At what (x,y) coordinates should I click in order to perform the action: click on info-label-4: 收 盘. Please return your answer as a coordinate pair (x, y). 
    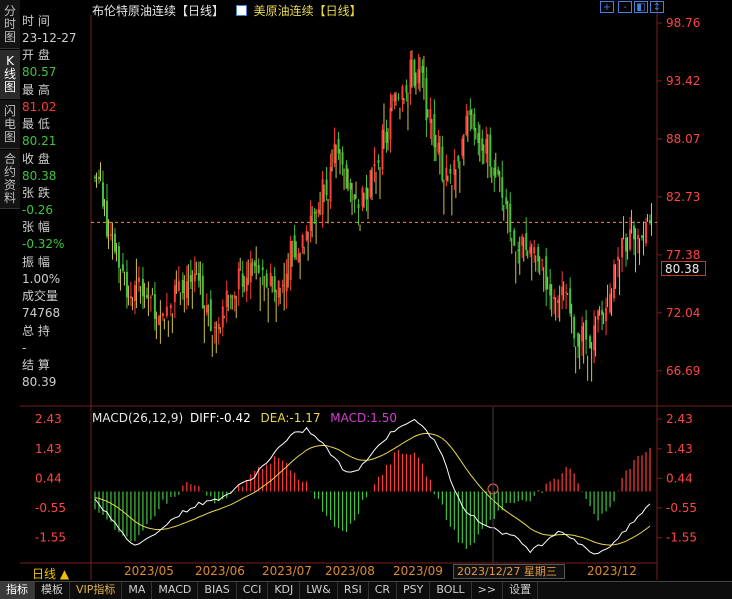
    Looking at the image, I should click on (36, 158).